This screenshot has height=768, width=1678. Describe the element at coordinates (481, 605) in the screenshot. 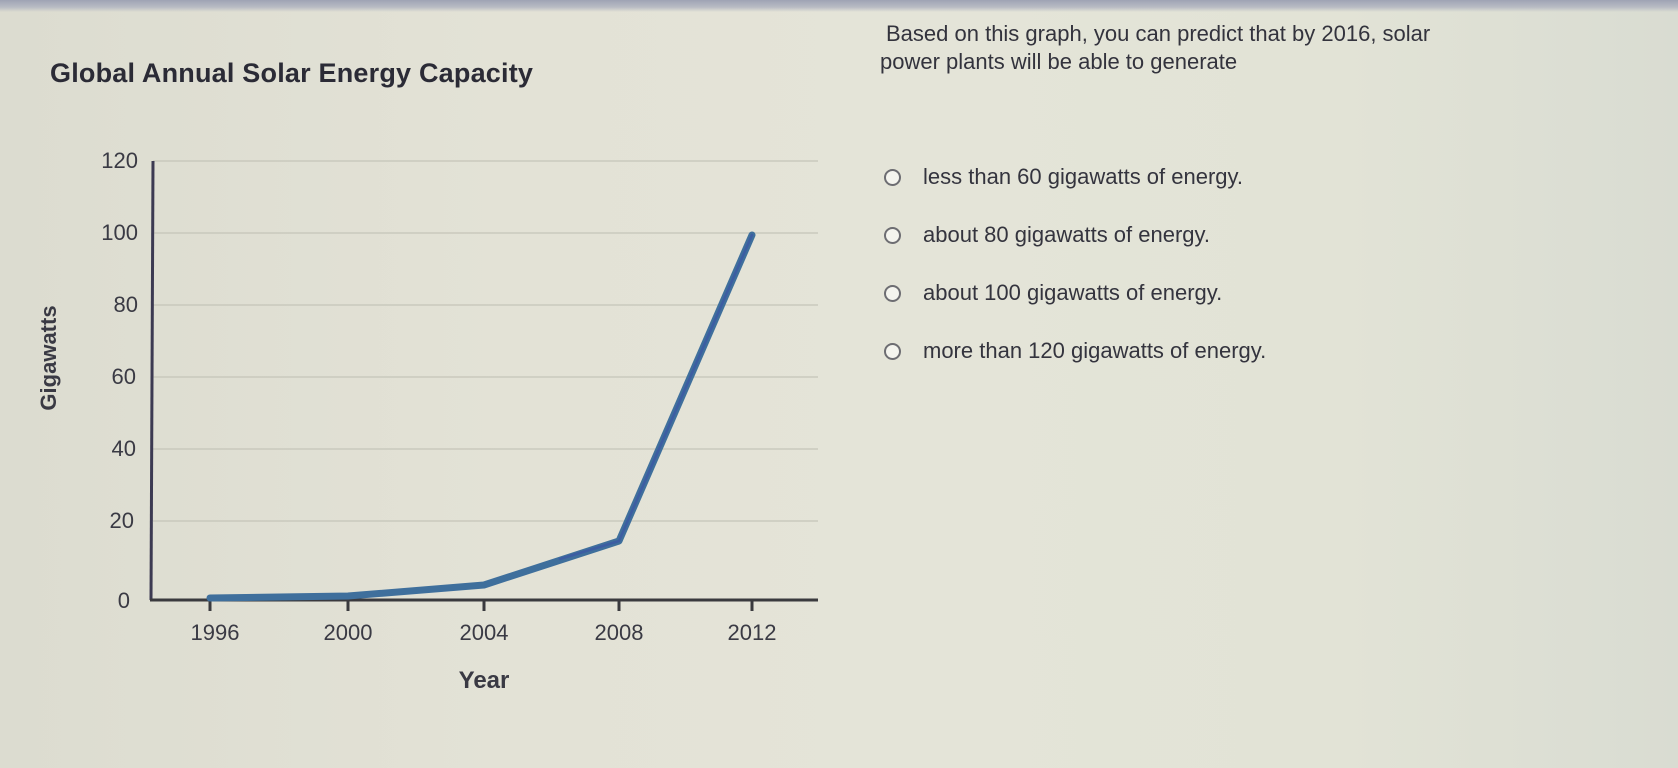

I see `x-ticks` at that location.